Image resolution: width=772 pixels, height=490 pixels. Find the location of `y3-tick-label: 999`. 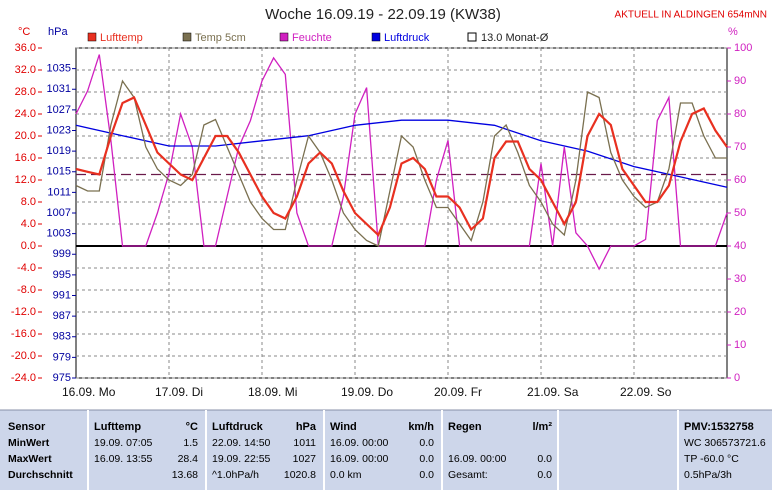

y3-tick-label: 999 is located at coordinates (62, 254).